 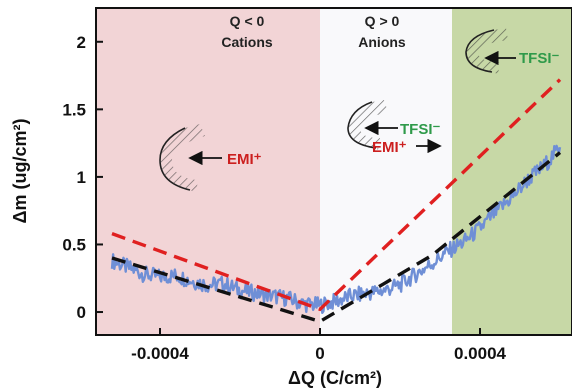 I want to click on electrode-middle-icon, so click(x=394, y=127).